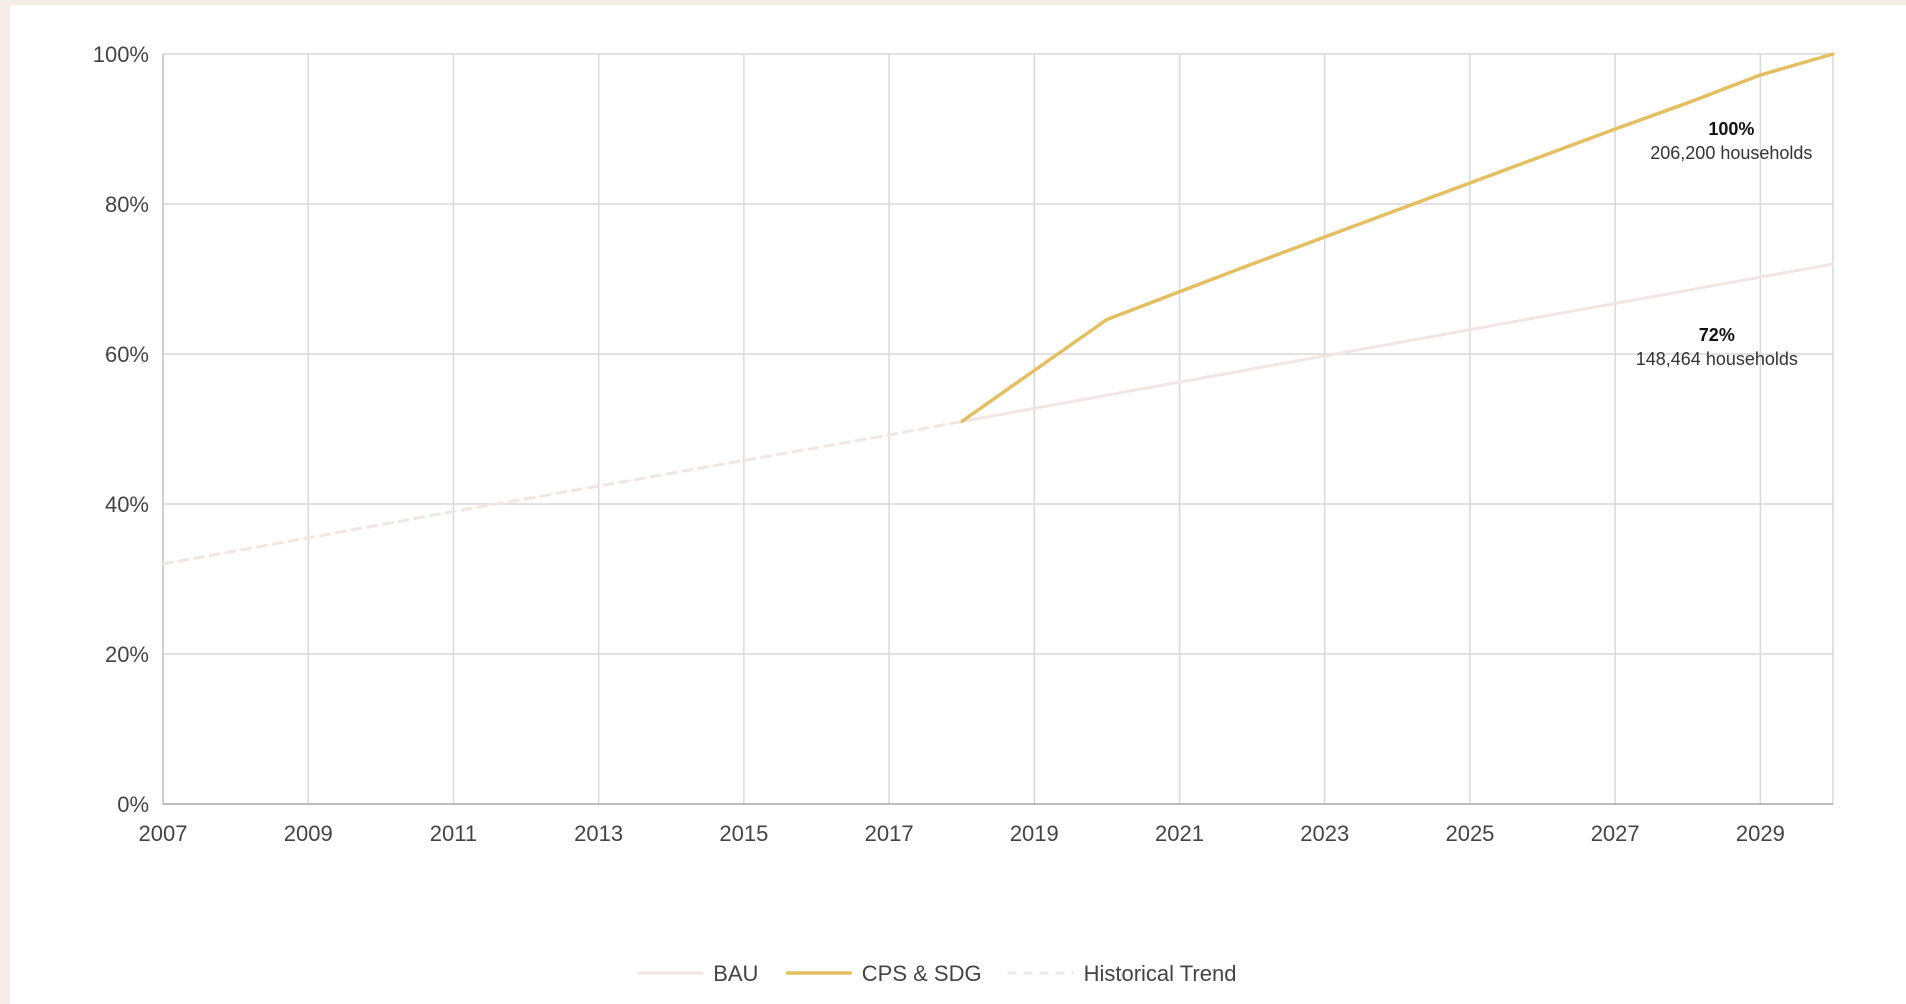 Image resolution: width=1906 pixels, height=1004 pixels. Describe the element at coordinates (1615, 833) in the screenshot. I see `x-tick-label: 2027` at that location.